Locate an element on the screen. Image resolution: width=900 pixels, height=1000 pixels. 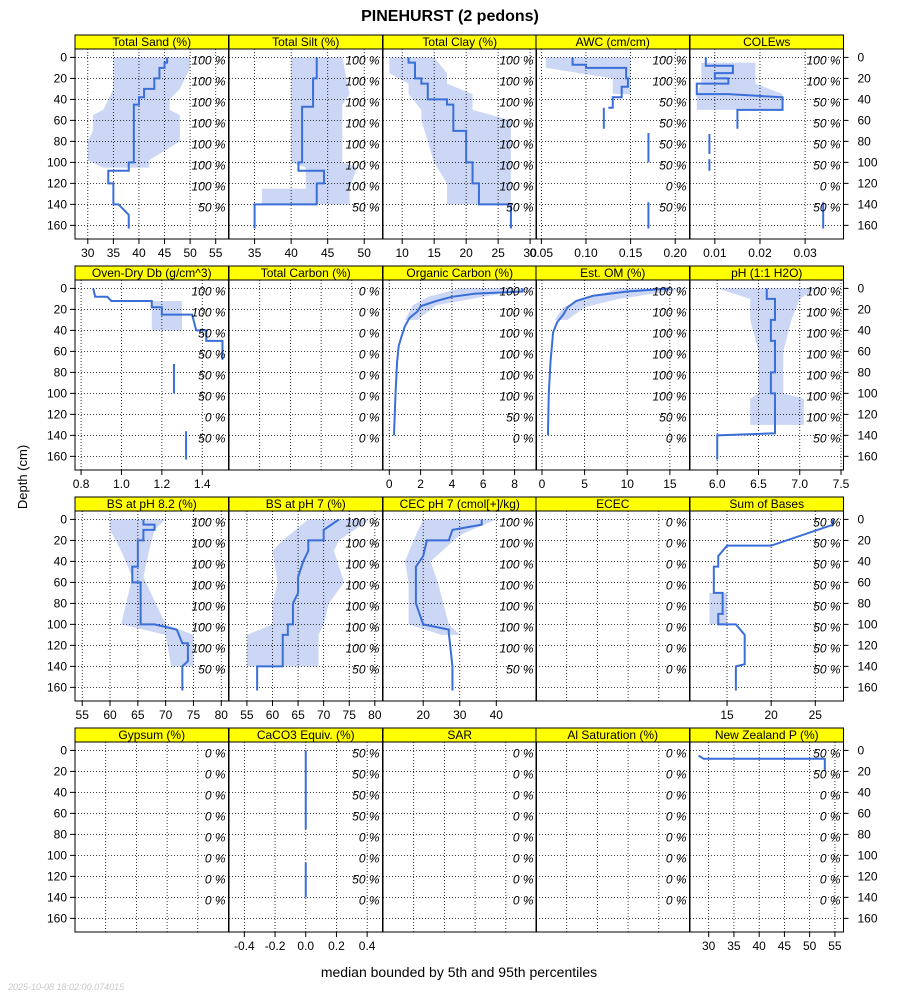
x-tick-label: 55 is located at coordinates (216, 253).